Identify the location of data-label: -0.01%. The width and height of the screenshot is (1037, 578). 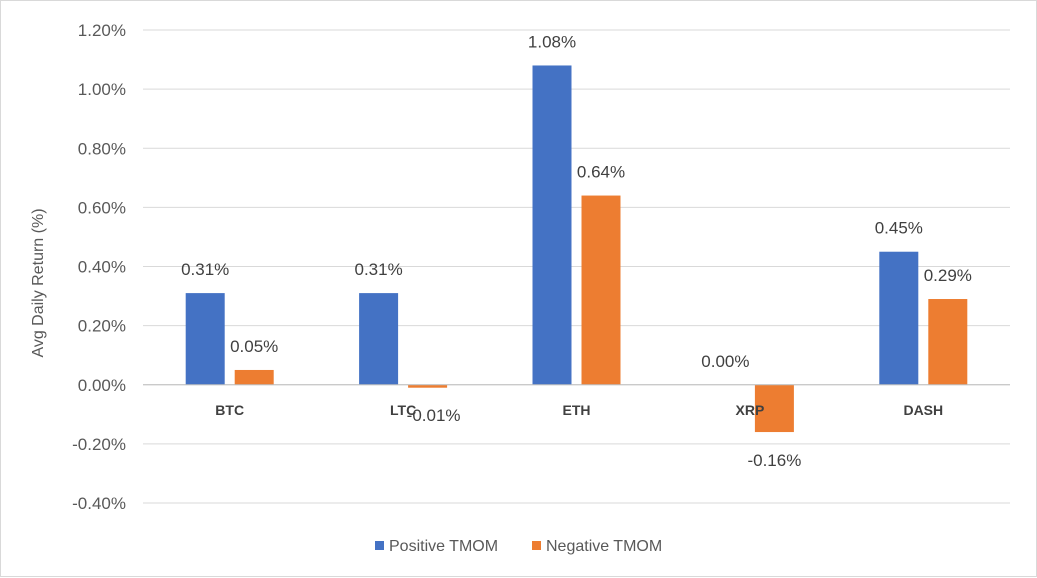
(434, 415).